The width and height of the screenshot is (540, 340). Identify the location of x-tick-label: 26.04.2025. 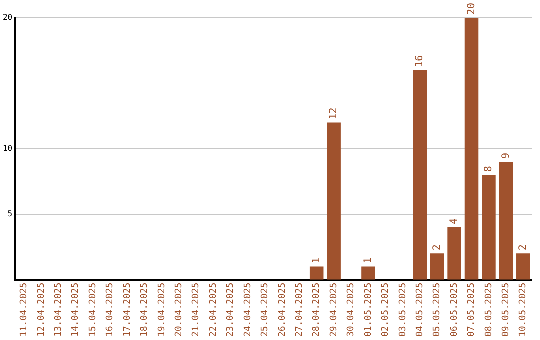
(283, 310).